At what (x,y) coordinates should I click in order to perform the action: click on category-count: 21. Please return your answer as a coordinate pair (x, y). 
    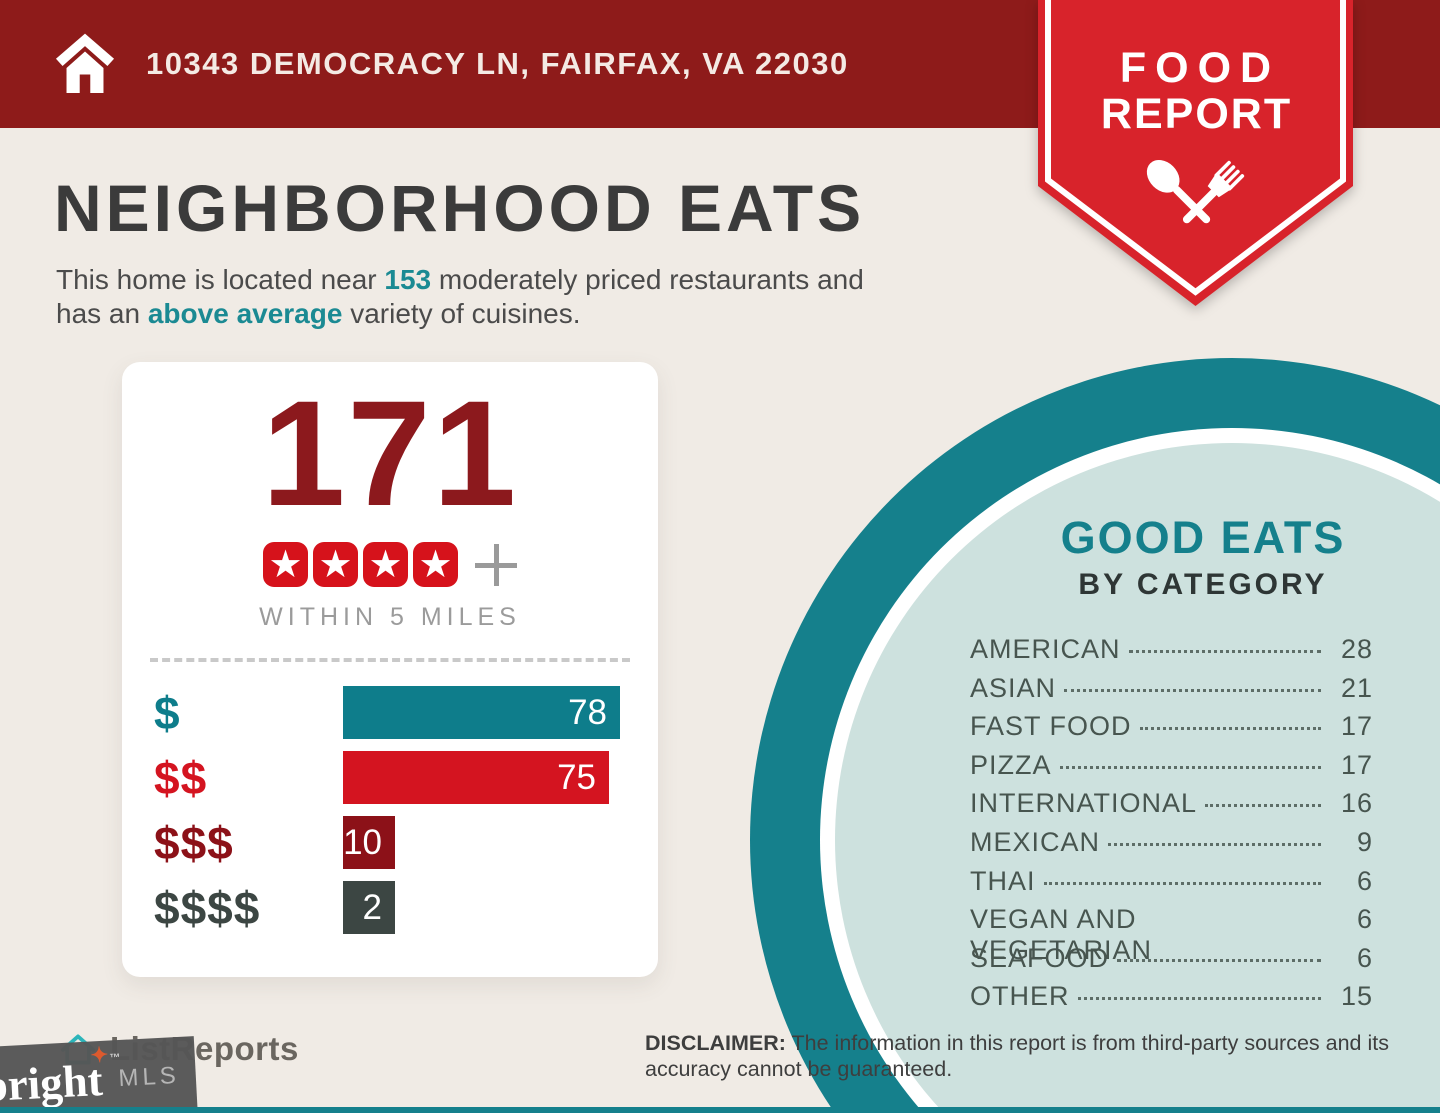
    Looking at the image, I should click on (1356, 687).